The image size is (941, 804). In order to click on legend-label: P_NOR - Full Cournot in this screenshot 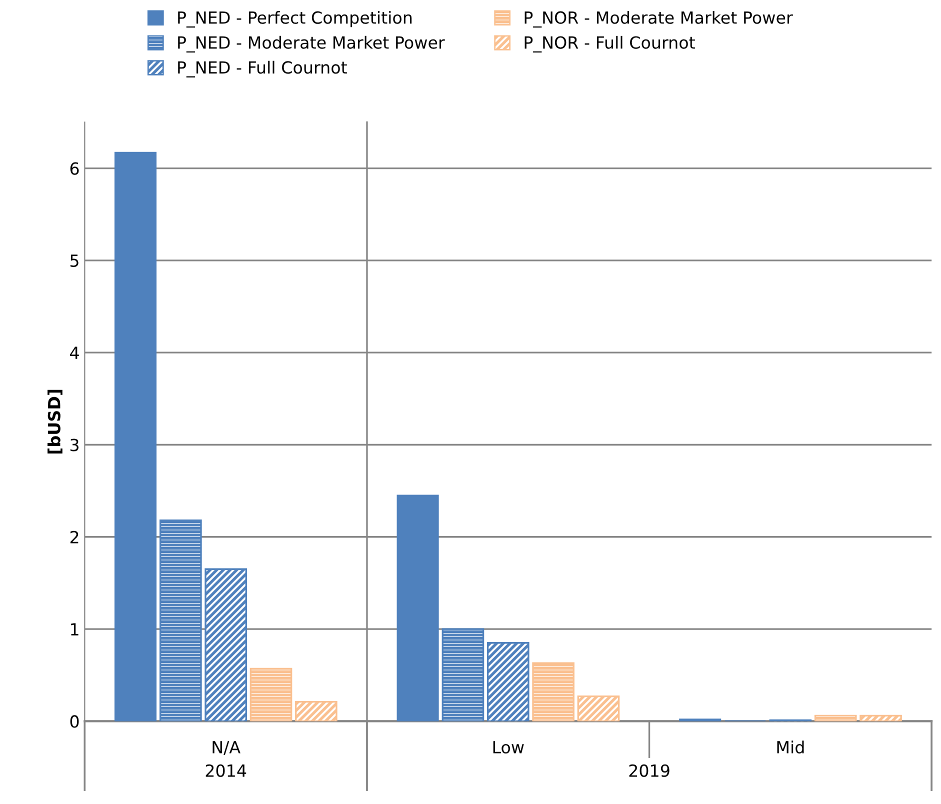, I will do `click(609, 44)`.